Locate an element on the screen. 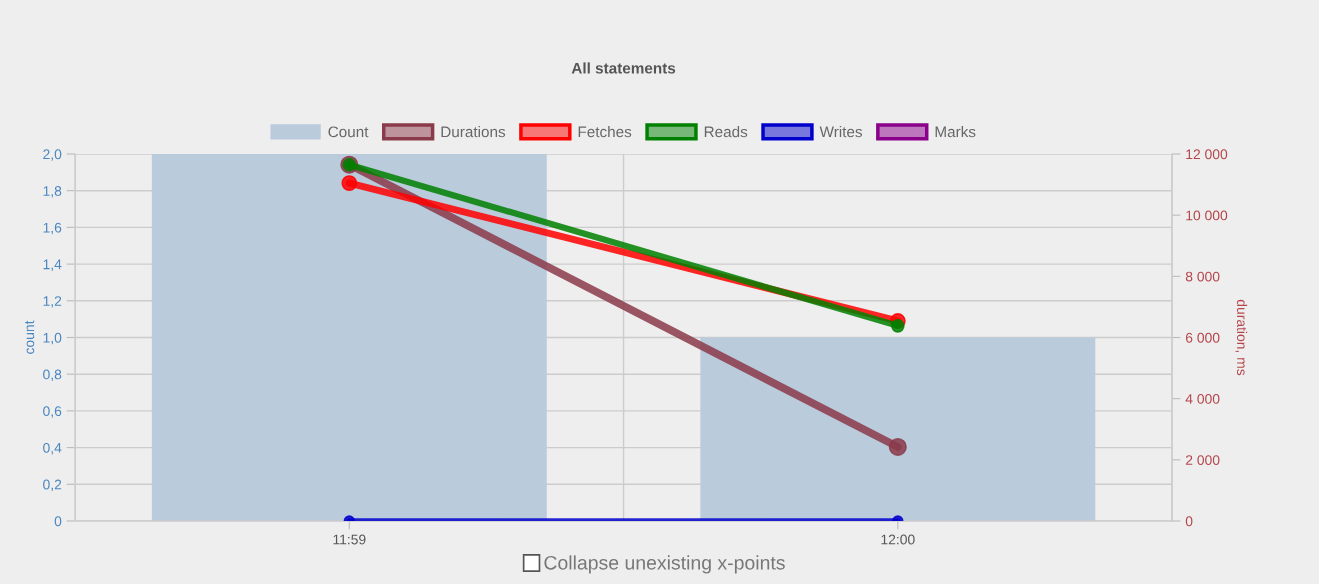 The width and height of the screenshot is (1319, 584). y-tick-label: 1,4 is located at coordinates (52, 265).